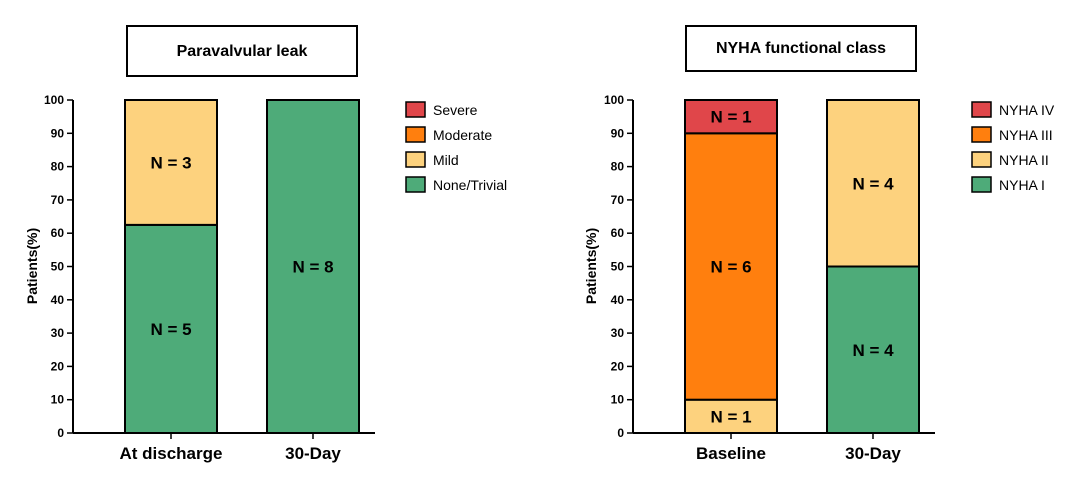 This screenshot has height=483, width=1080. Describe the element at coordinates (446, 160) in the screenshot. I see `legend-label: Mild` at that location.